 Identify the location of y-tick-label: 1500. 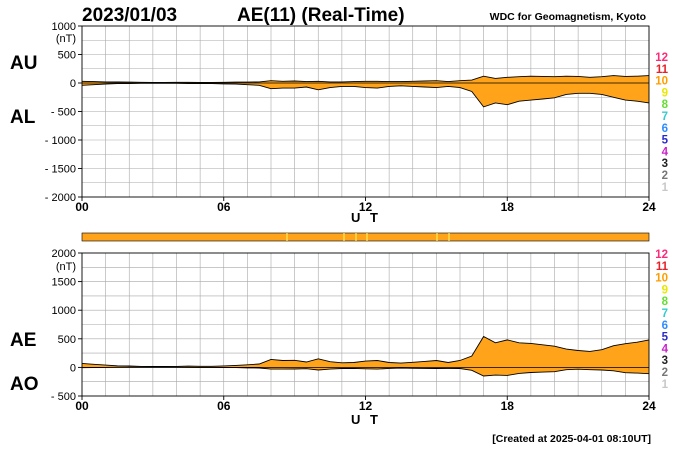
(64, 283).